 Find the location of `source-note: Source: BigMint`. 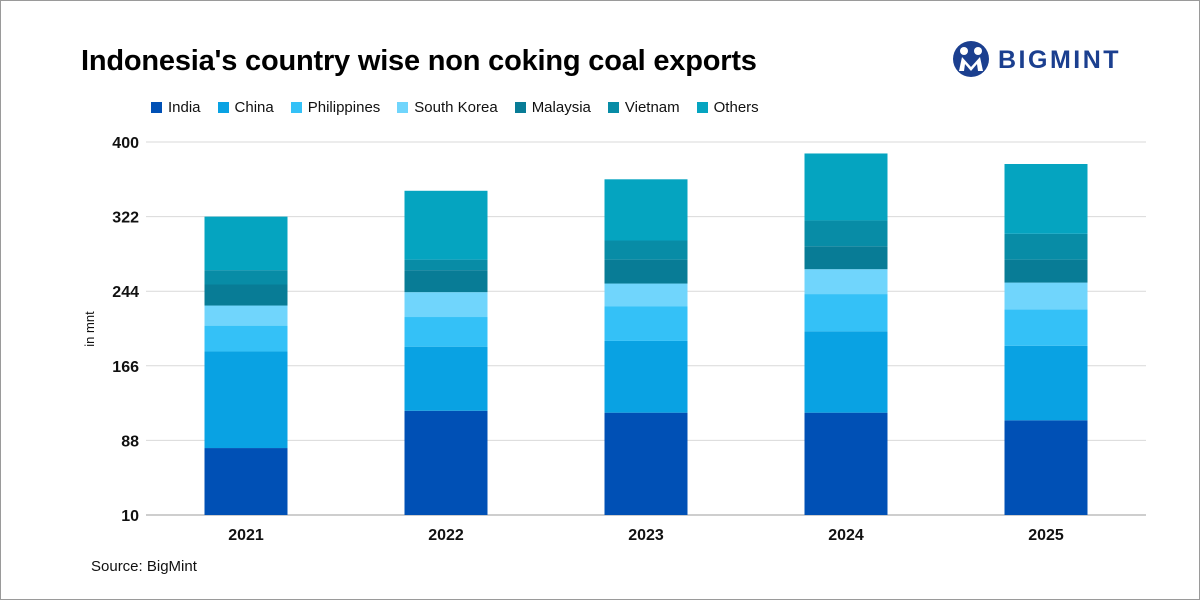

source-note: Source: BigMint is located at coordinates (144, 566).